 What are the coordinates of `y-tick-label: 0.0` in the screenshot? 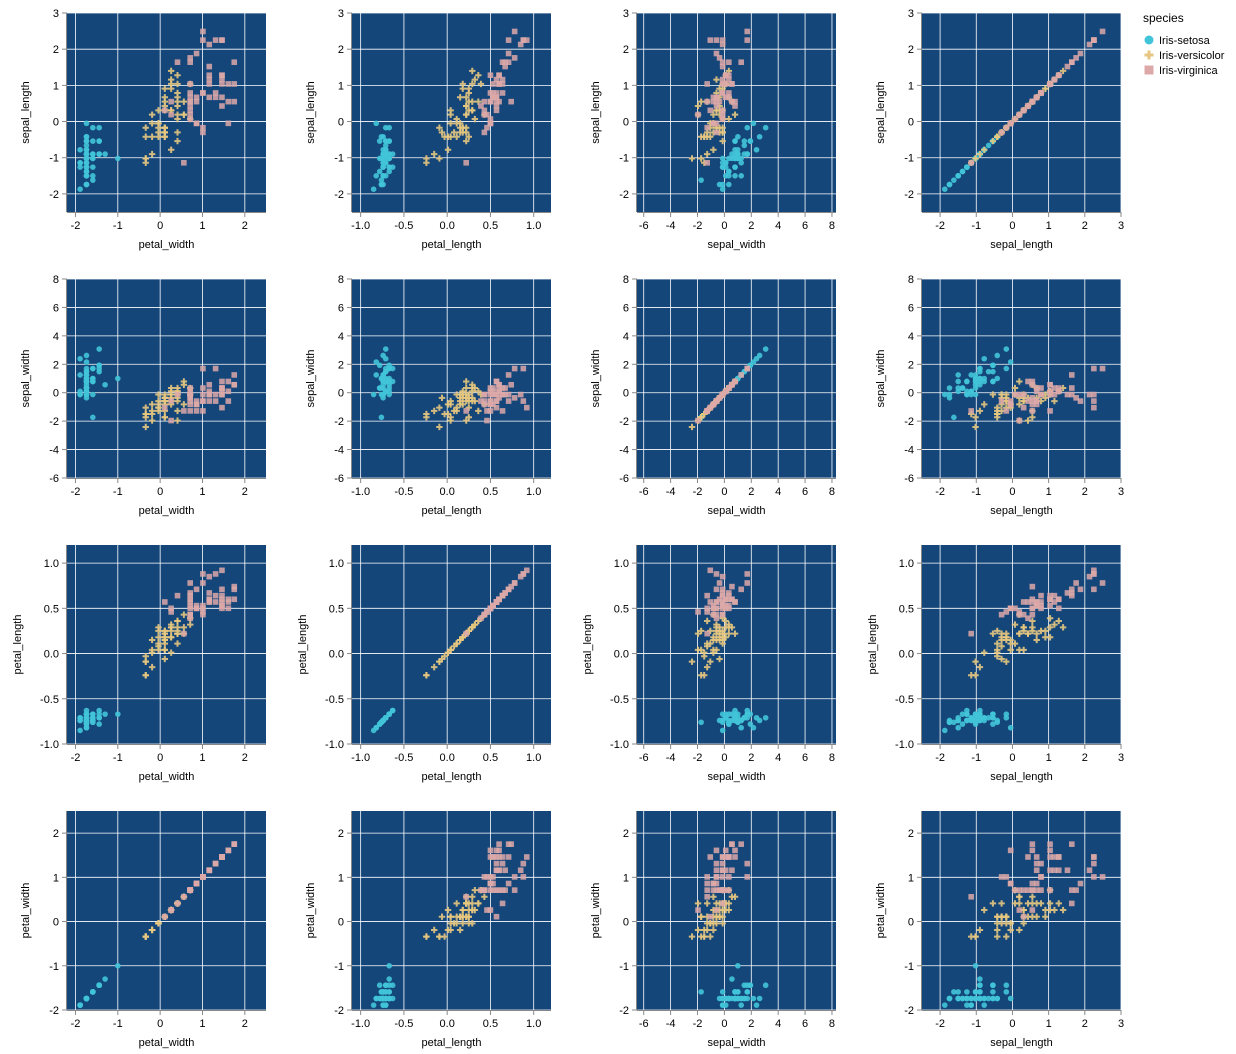 It's located at (906, 655).